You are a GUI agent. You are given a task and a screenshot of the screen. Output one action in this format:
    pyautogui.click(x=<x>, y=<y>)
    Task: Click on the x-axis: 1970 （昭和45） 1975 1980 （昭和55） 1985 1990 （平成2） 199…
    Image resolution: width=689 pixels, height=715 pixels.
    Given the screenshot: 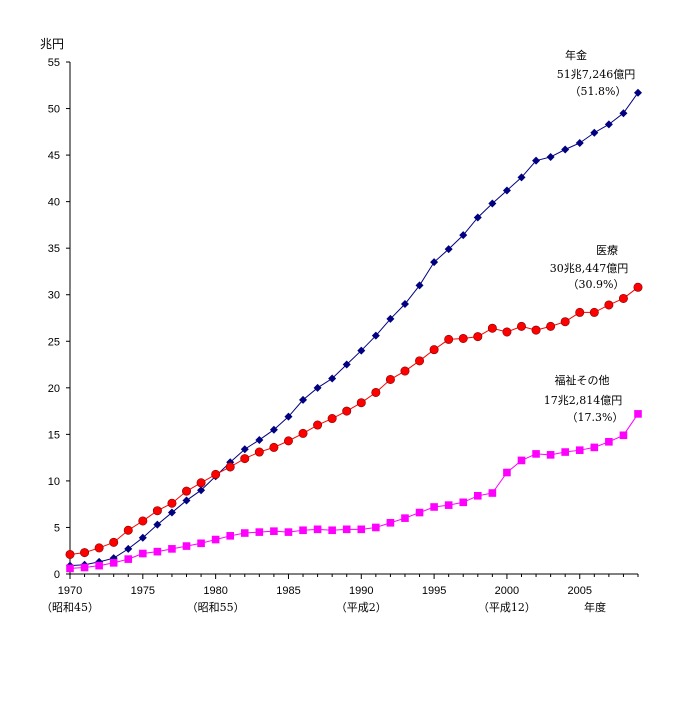 What is the action you would take?
    pyautogui.click(x=340, y=593)
    